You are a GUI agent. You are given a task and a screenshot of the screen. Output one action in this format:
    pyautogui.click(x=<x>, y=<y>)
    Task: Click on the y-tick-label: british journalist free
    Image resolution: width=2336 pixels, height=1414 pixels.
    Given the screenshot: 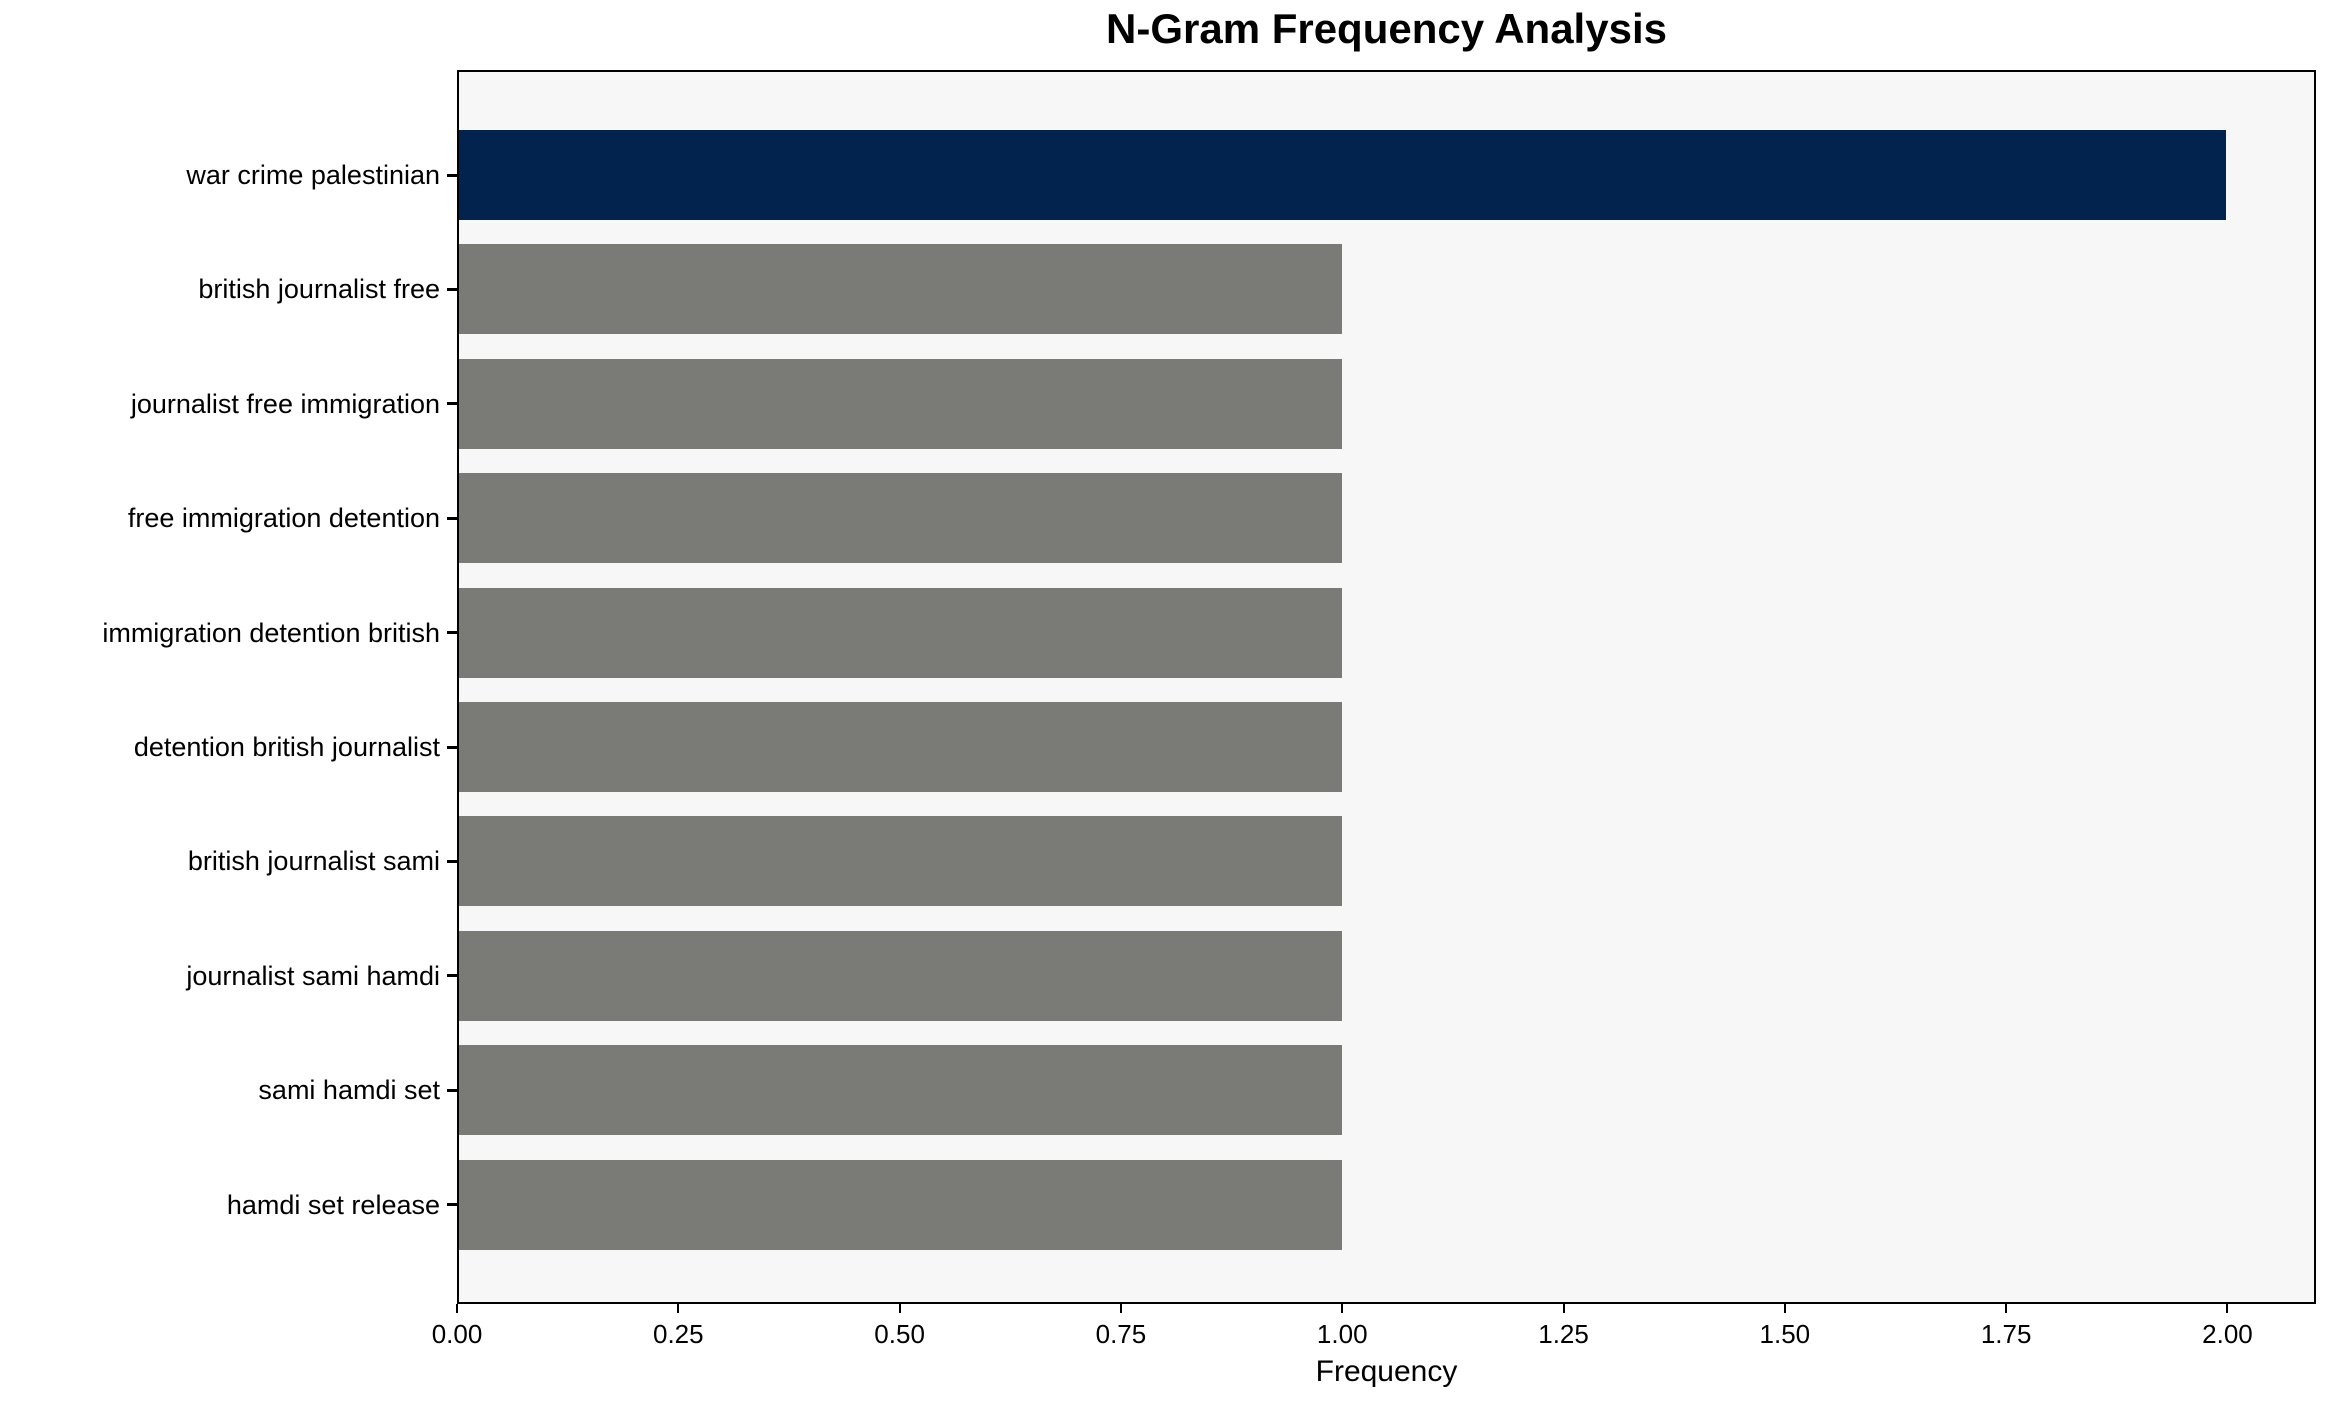 What is the action you would take?
    pyautogui.click(x=319, y=289)
    